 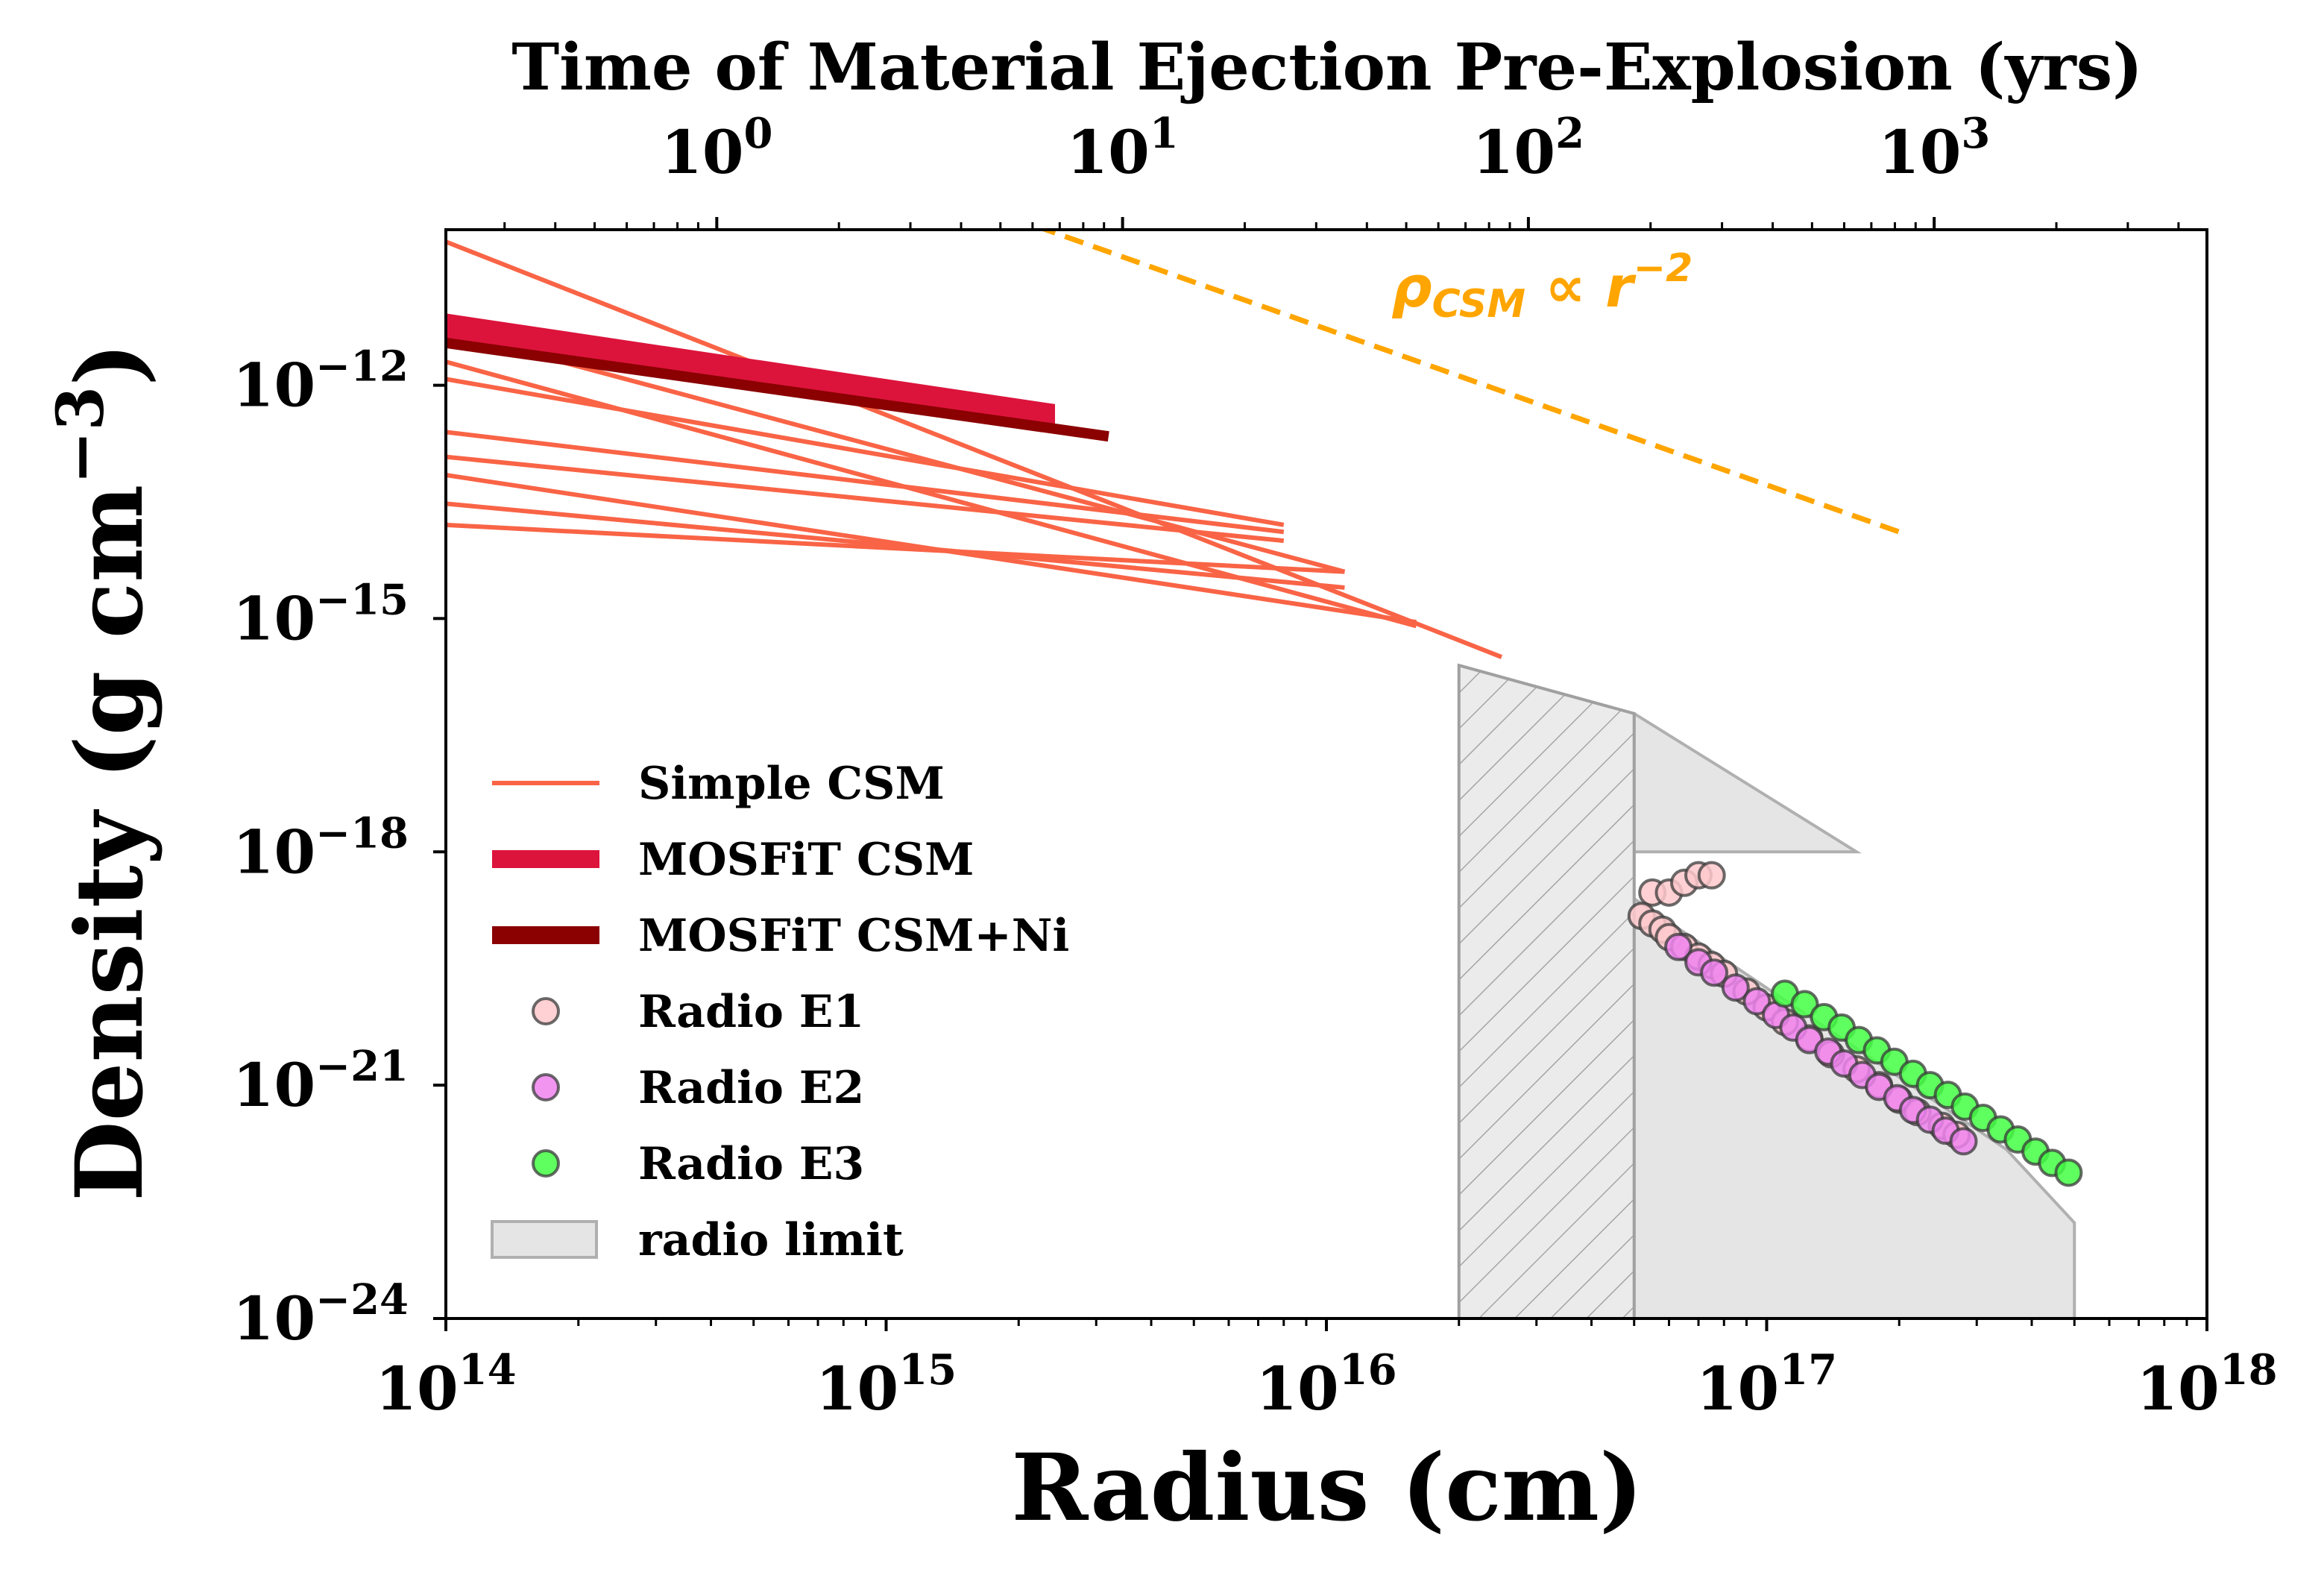 What do you see at coordinates (546, 1163) in the screenshot?
I see `legend-swatch-radio-e3` at bounding box center [546, 1163].